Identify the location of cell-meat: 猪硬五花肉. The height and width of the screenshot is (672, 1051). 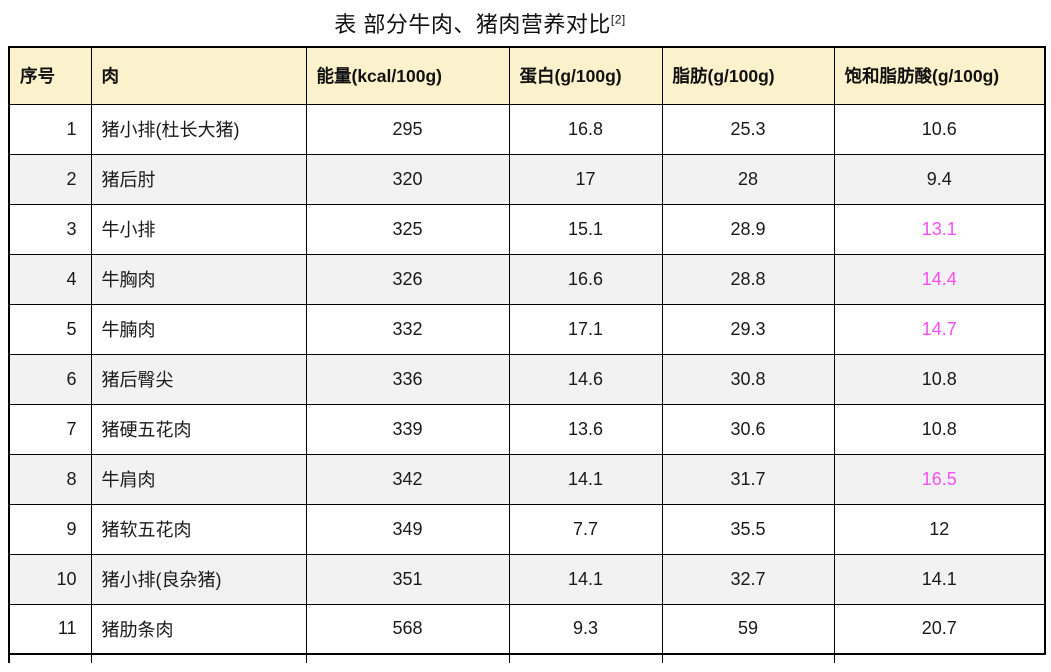
(198, 429).